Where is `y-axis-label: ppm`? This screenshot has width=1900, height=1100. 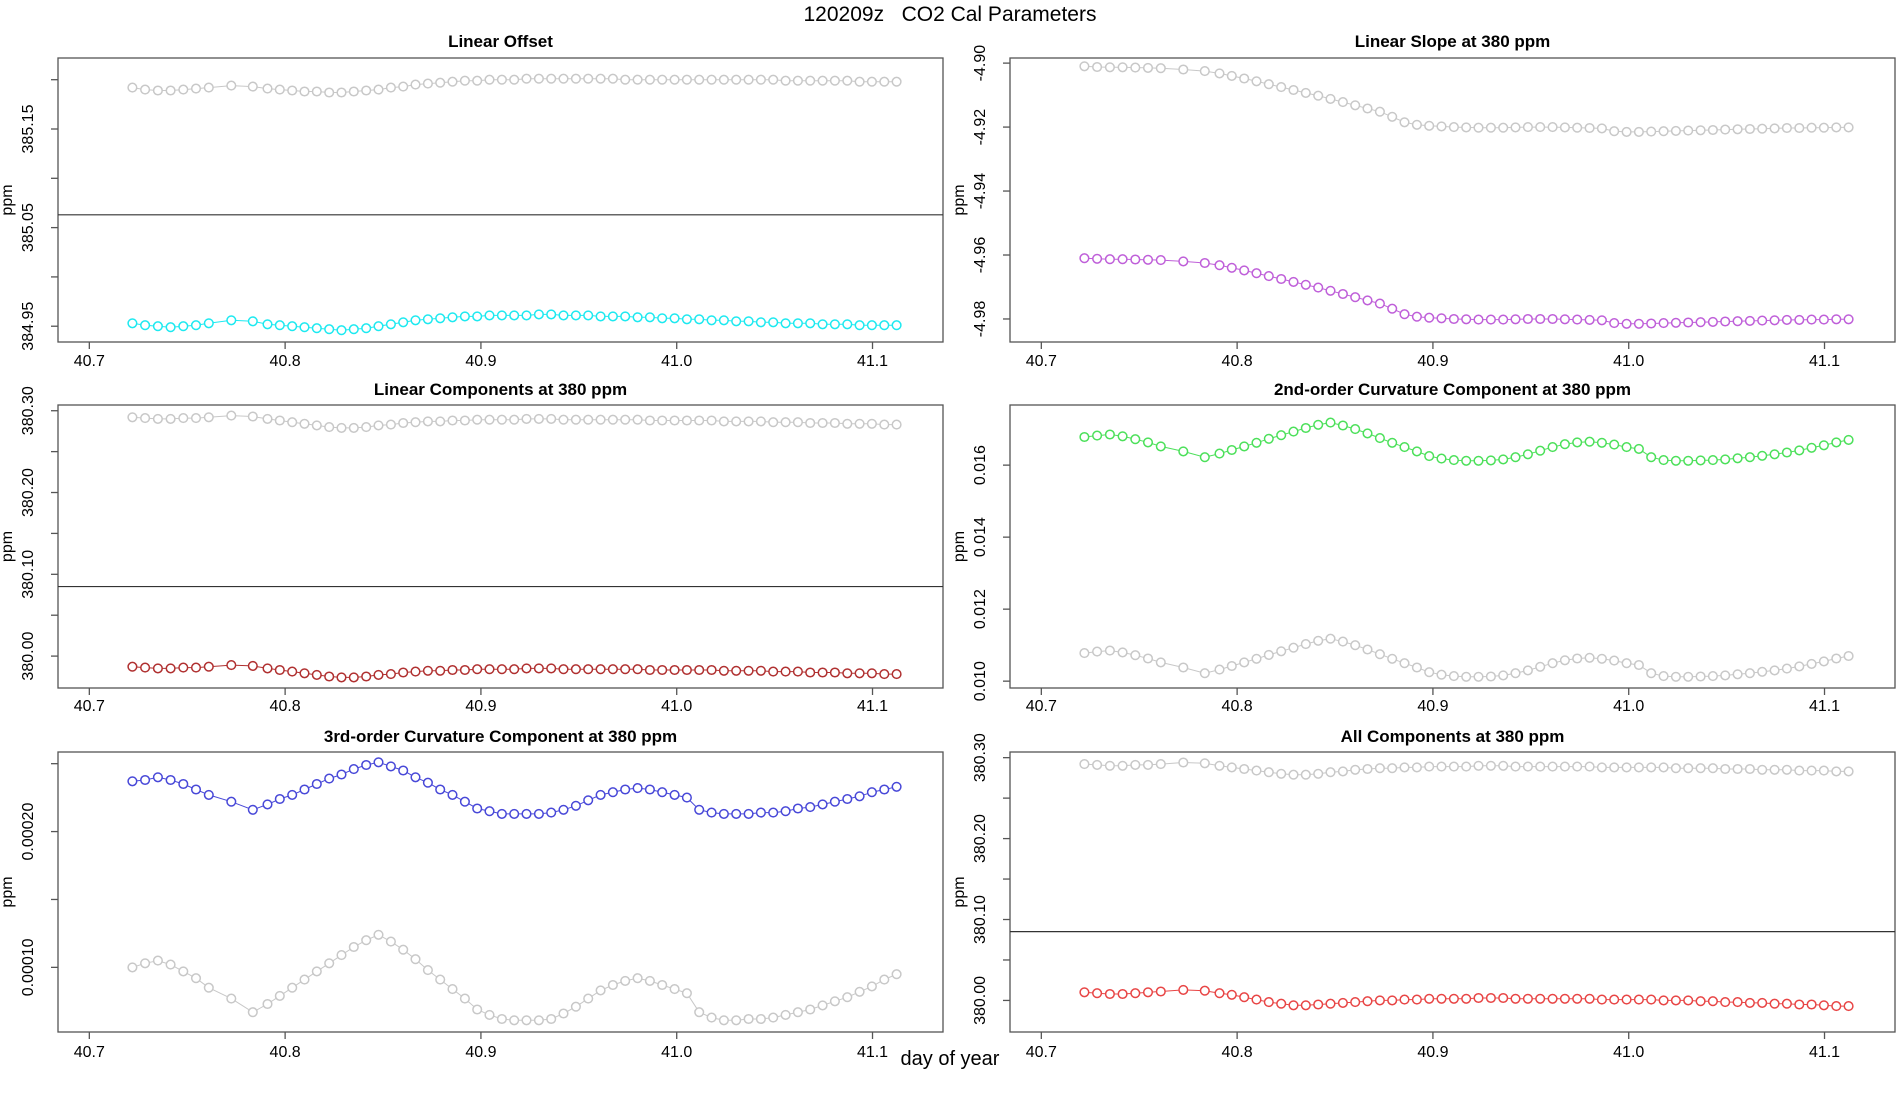 y-axis-label: ppm is located at coordinates (8, 891).